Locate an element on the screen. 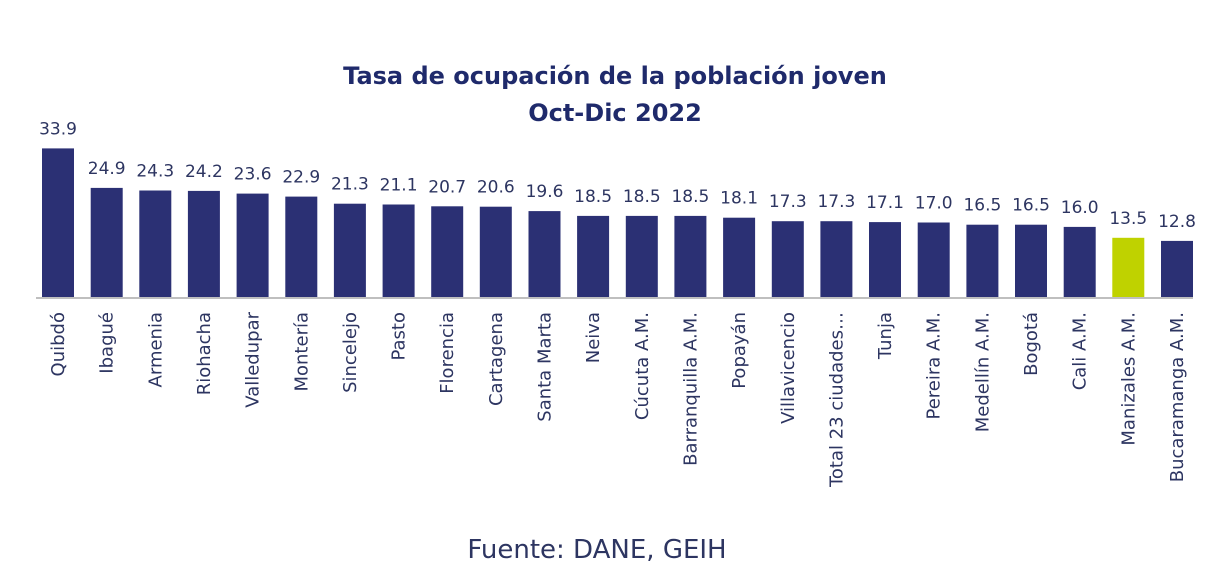 This screenshot has width=1219, height=581. category-label: Pasto is located at coordinates (399, 336).